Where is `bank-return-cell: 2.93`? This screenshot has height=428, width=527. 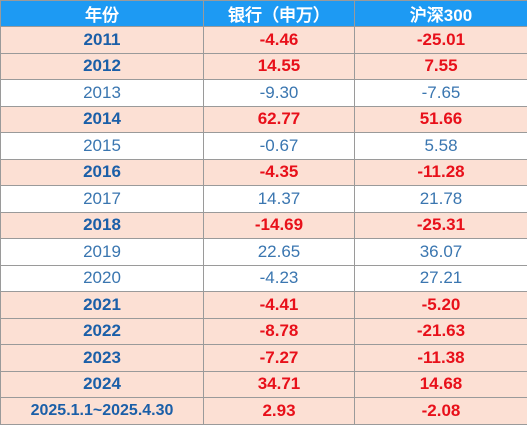
bank-return-cell: 2.93 is located at coordinates (279, 411).